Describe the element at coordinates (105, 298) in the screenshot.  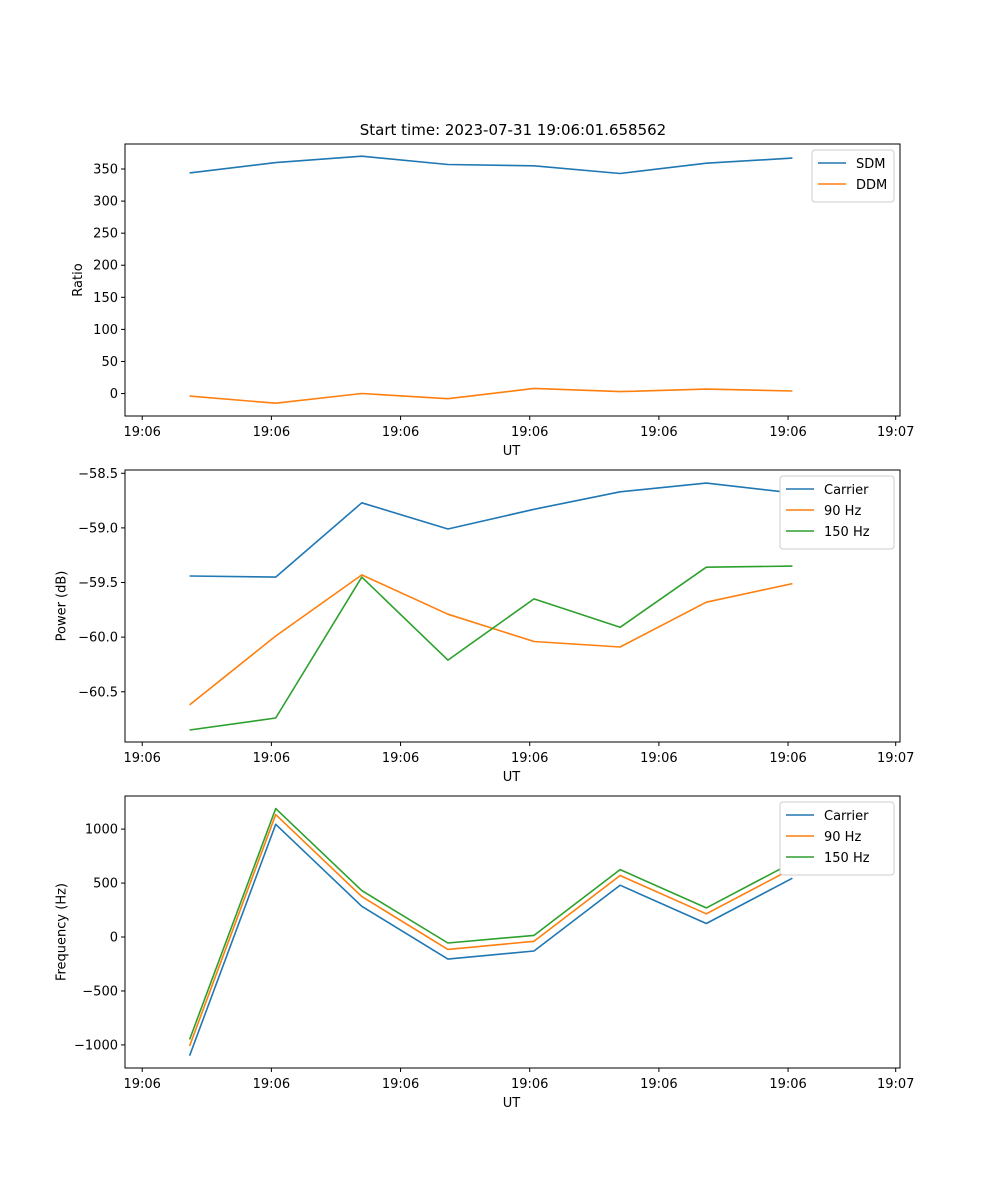
I see `y-tick-label: 150` at that location.